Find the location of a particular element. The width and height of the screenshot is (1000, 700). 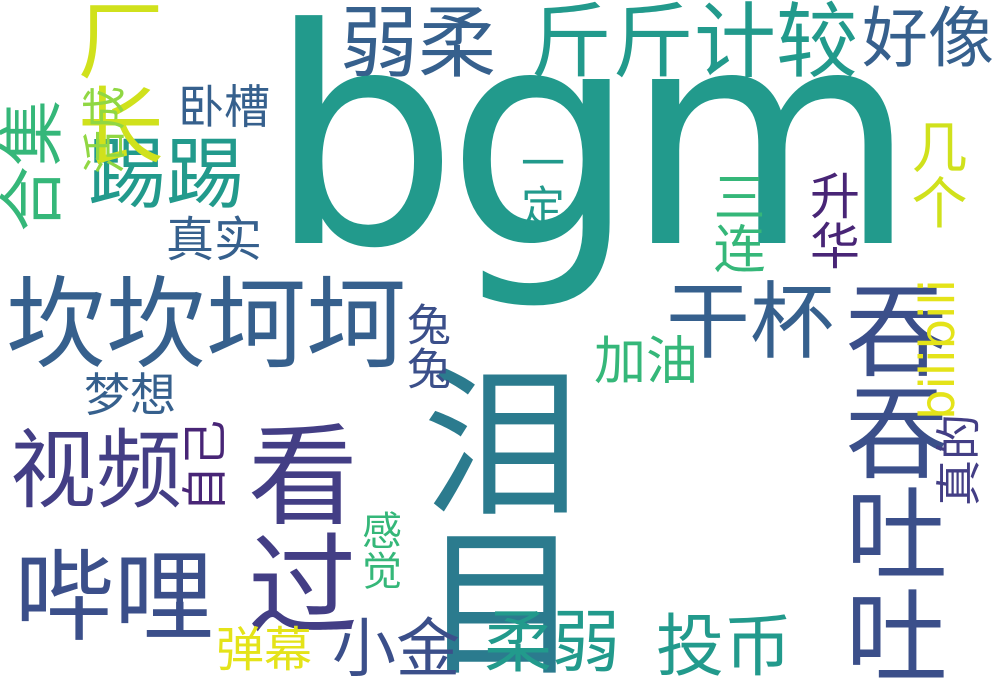

word-changzhang: 厂长 is located at coordinates (112, 84).